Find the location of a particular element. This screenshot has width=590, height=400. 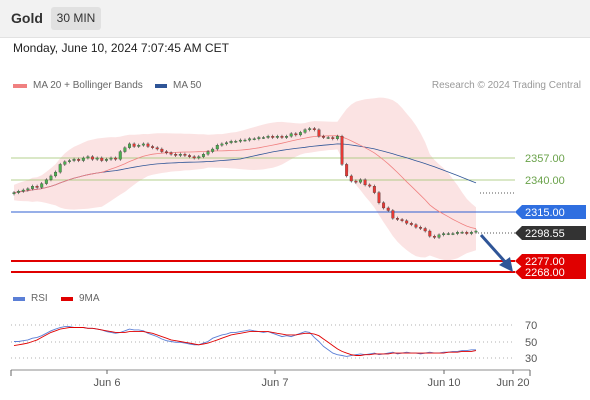

x-label-jun7: Jun 7 is located at coordinates (275, 383).